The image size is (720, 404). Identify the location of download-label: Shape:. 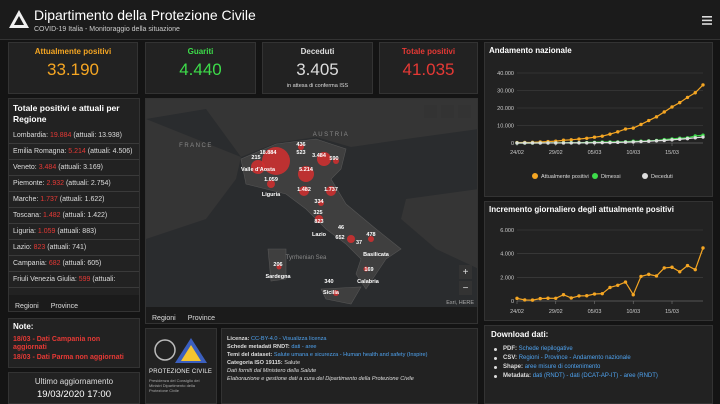
(513, 367).